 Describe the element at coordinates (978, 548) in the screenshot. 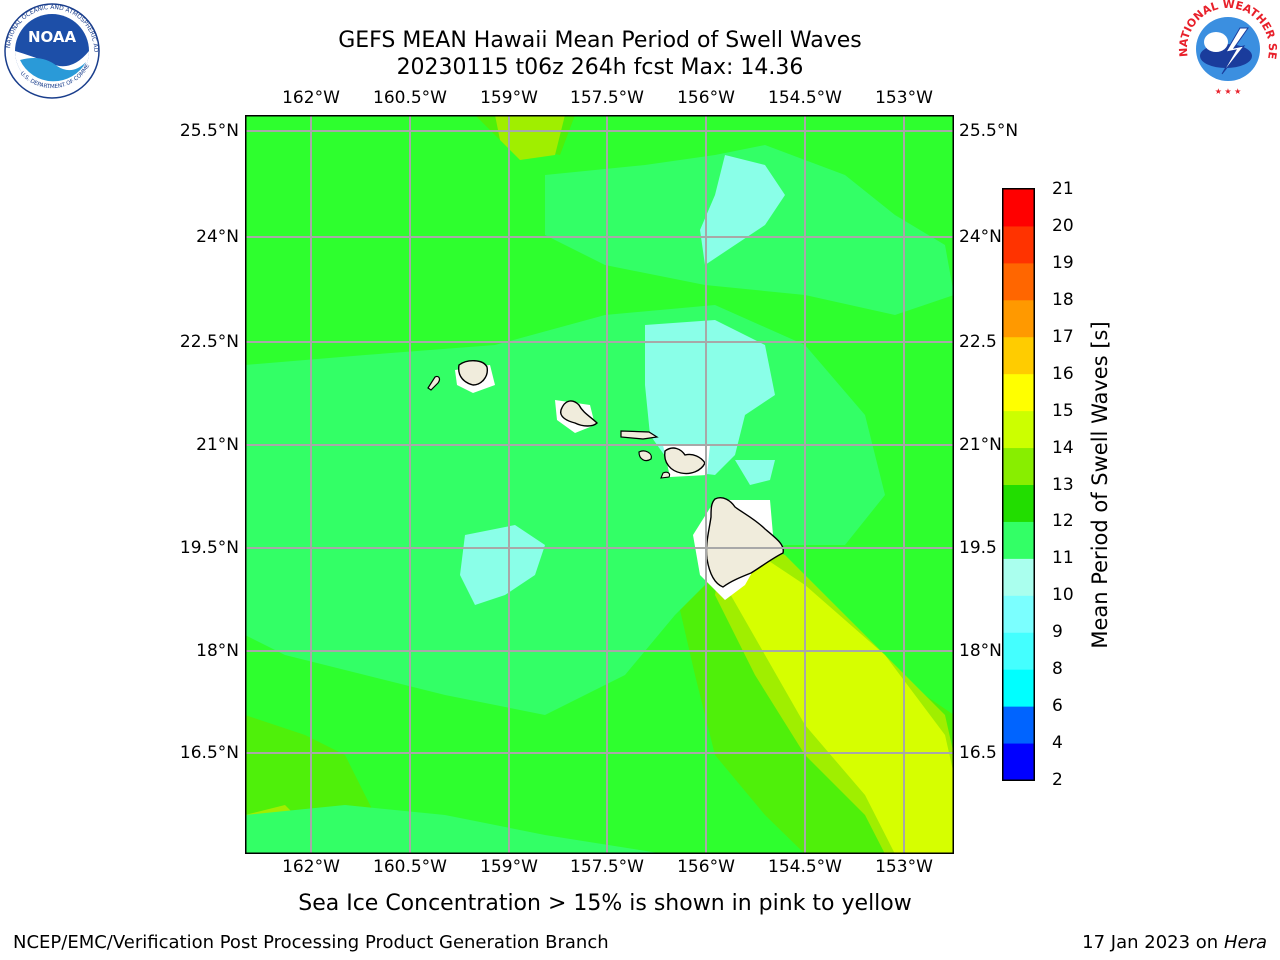

I see `lat-tick-label: 19.5` at that location.